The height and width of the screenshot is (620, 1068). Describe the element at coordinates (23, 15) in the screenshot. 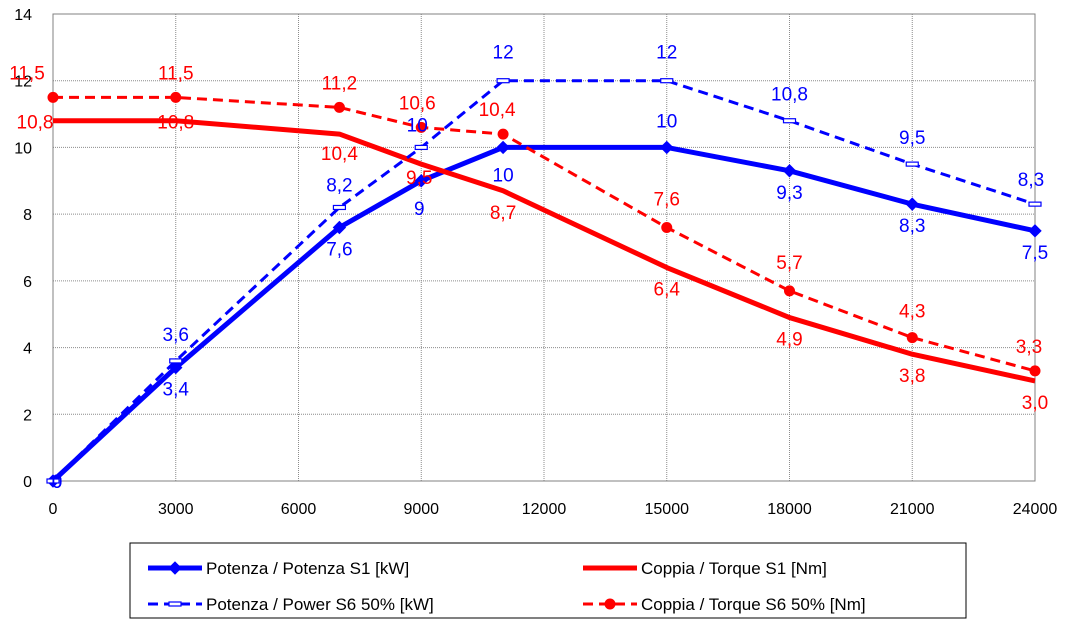

I see `y-tick-label: 14` at that location.